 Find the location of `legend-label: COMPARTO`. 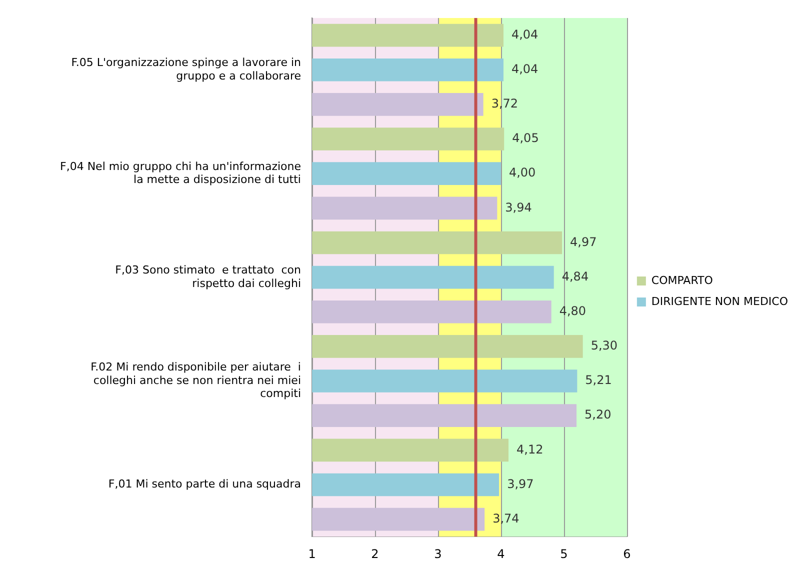

legend-label: COMPARTO is located at coordinates (682, 280).